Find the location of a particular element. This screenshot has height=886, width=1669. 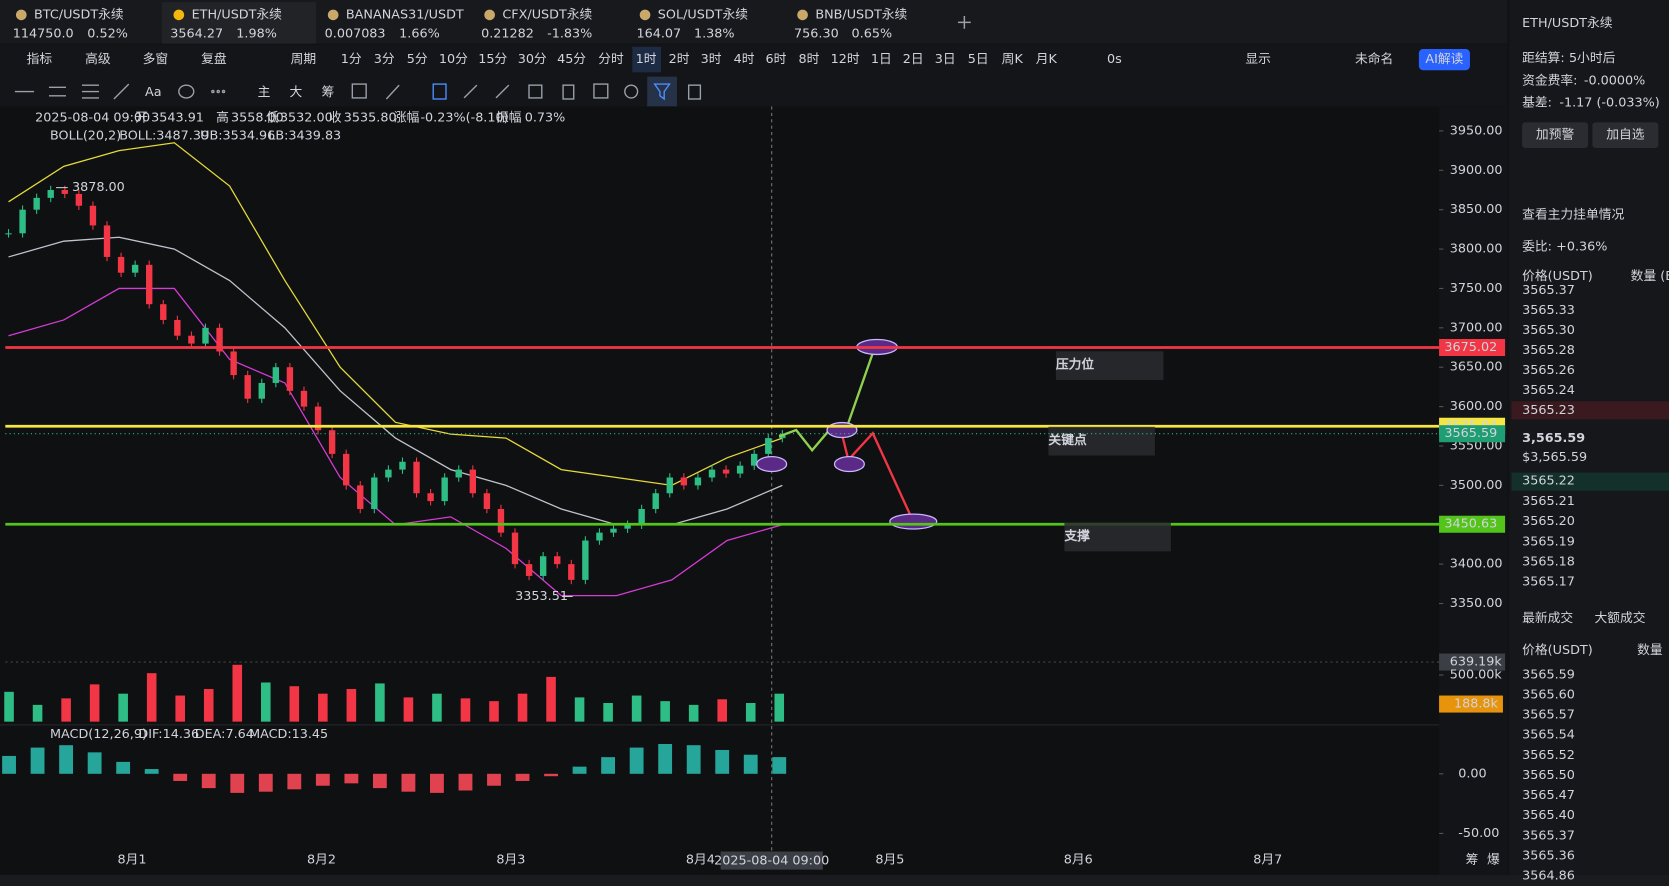

toolbar-item: 分时 is located at coordinates (611, 59).